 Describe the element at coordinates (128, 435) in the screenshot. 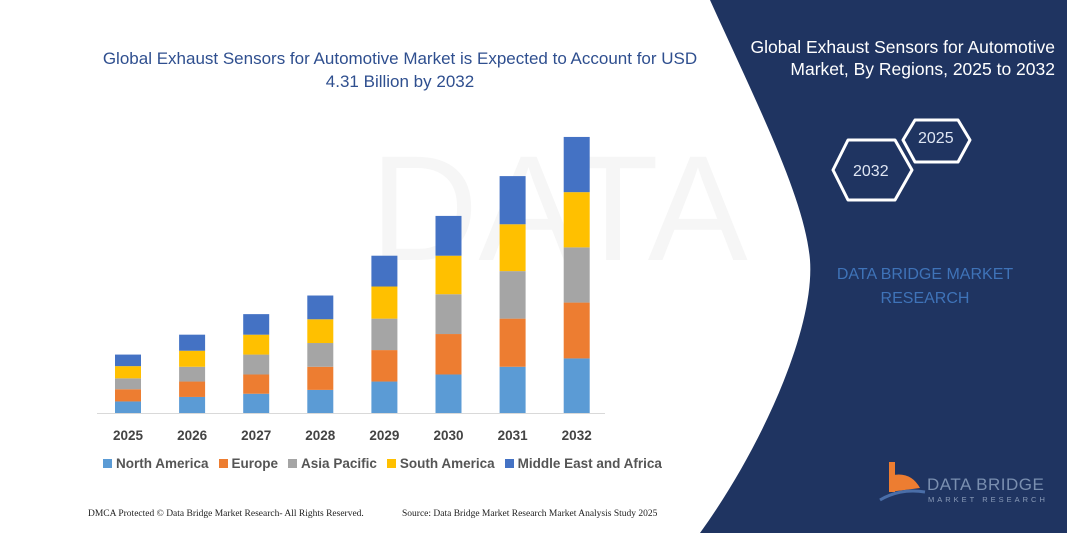

I see `x-tick-label: 2025` at that location.